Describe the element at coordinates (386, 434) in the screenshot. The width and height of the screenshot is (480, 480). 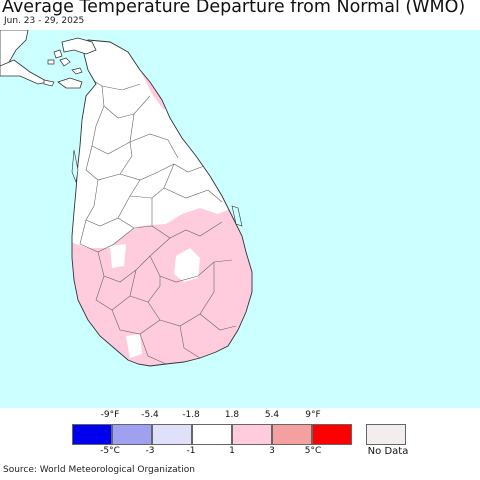
I see `legend-no-data-swatch` at that location.